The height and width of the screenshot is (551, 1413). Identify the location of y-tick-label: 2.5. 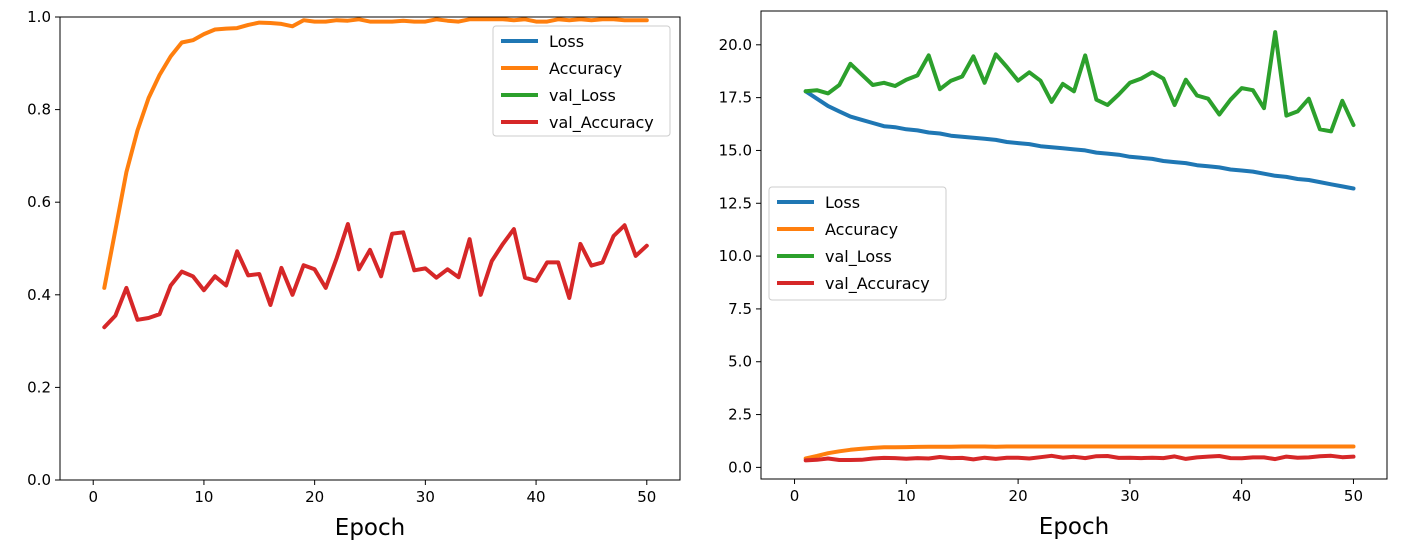
(740, 415).